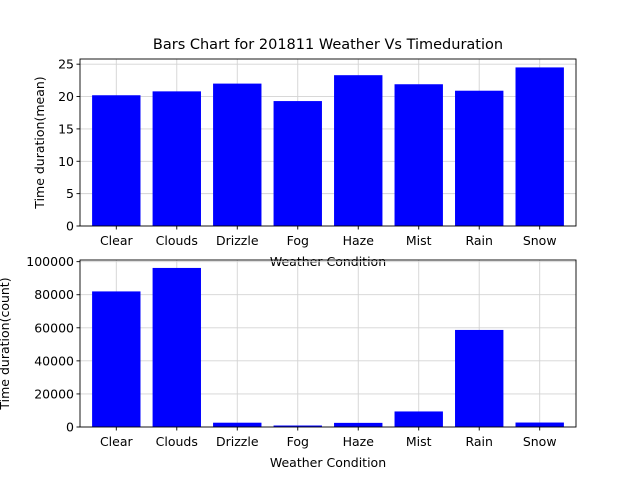 This screenshot has height=480, width=640. What do you see at coordinates (328, 462) in the screenshot?
I see `x-axis-label: Weather Condition` at bounding box center [328, 462].